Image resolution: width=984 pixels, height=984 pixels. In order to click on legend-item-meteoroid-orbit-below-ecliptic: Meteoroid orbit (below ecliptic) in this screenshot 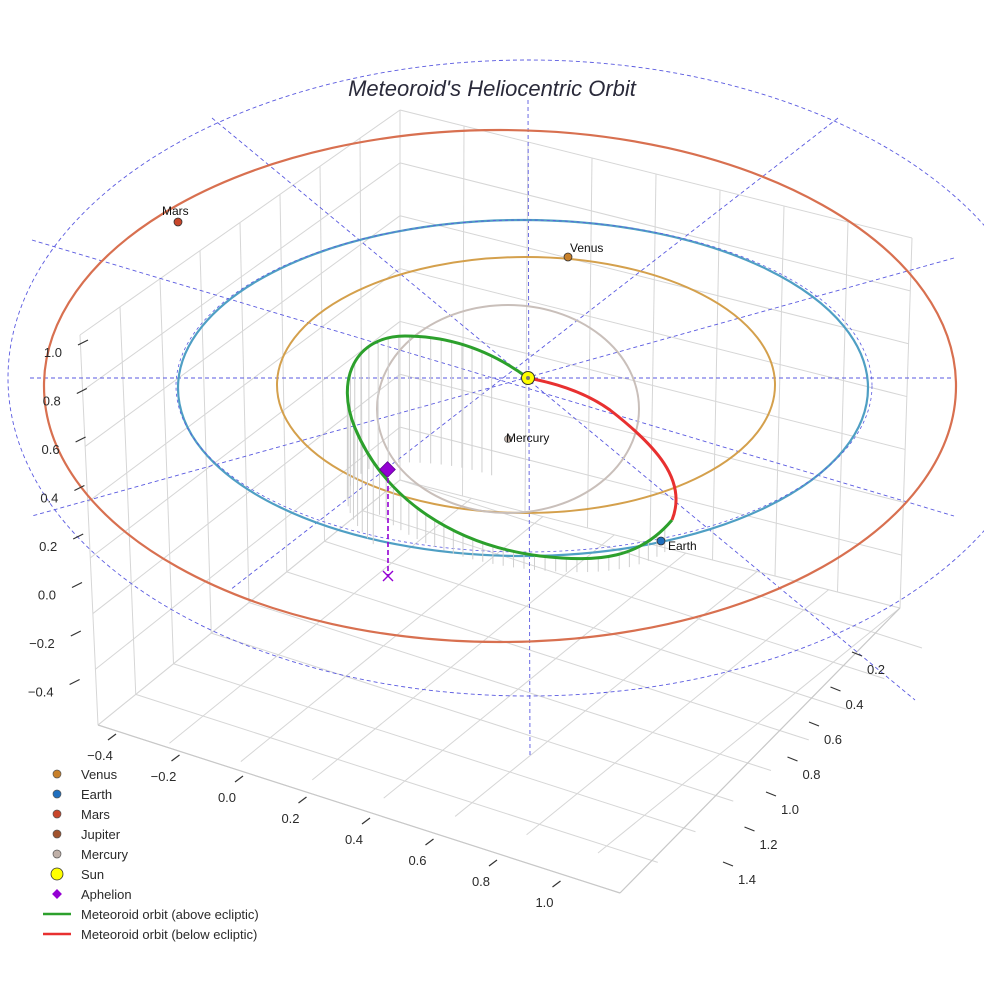, I will do `click(149, 934)`.